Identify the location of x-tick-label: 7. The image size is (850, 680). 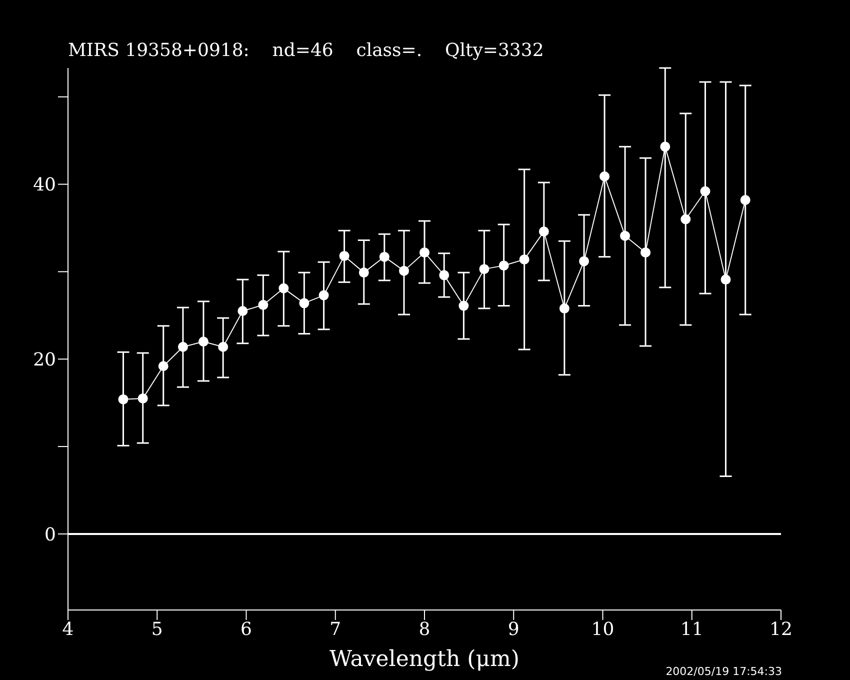
(336, 629).